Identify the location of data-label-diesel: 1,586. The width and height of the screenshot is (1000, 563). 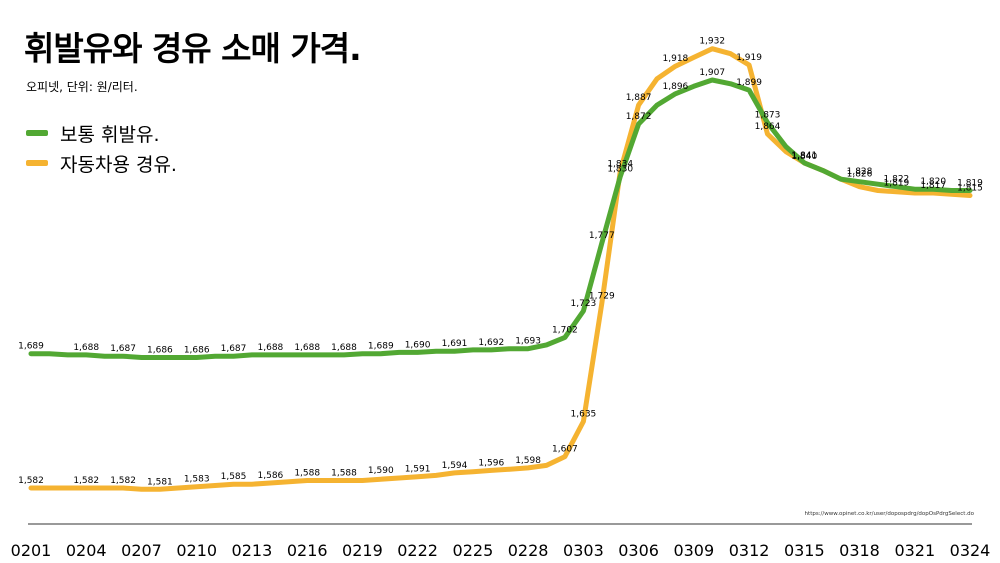
(271, 476).